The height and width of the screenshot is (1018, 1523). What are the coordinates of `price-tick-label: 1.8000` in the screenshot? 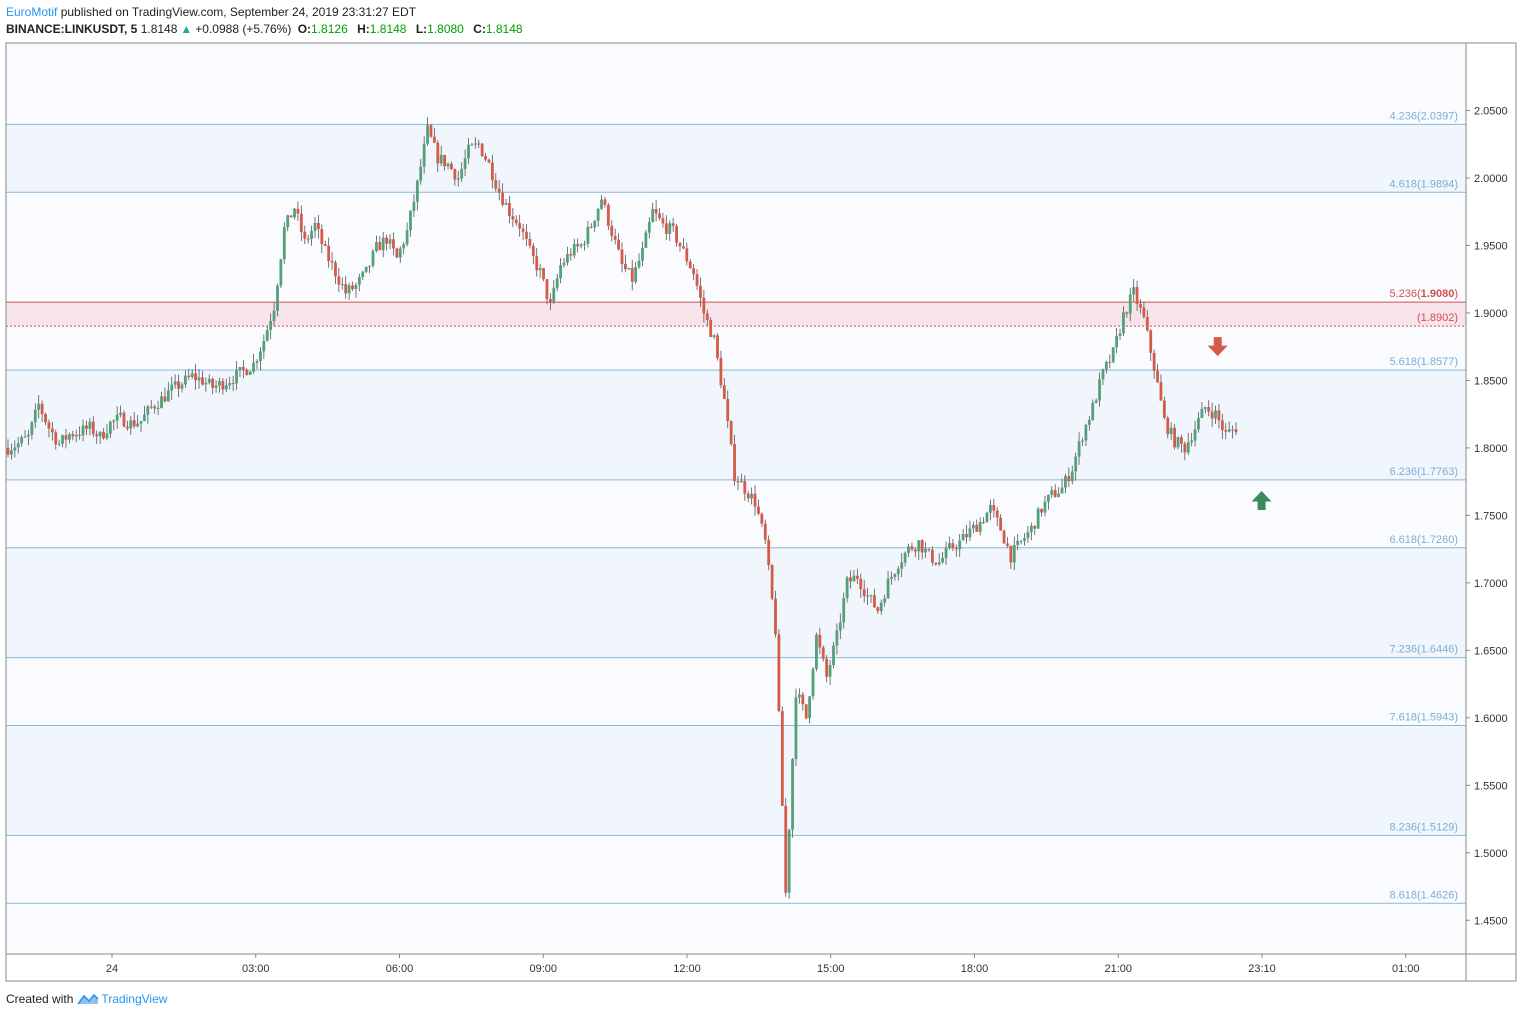 It's located at (1491, 449).